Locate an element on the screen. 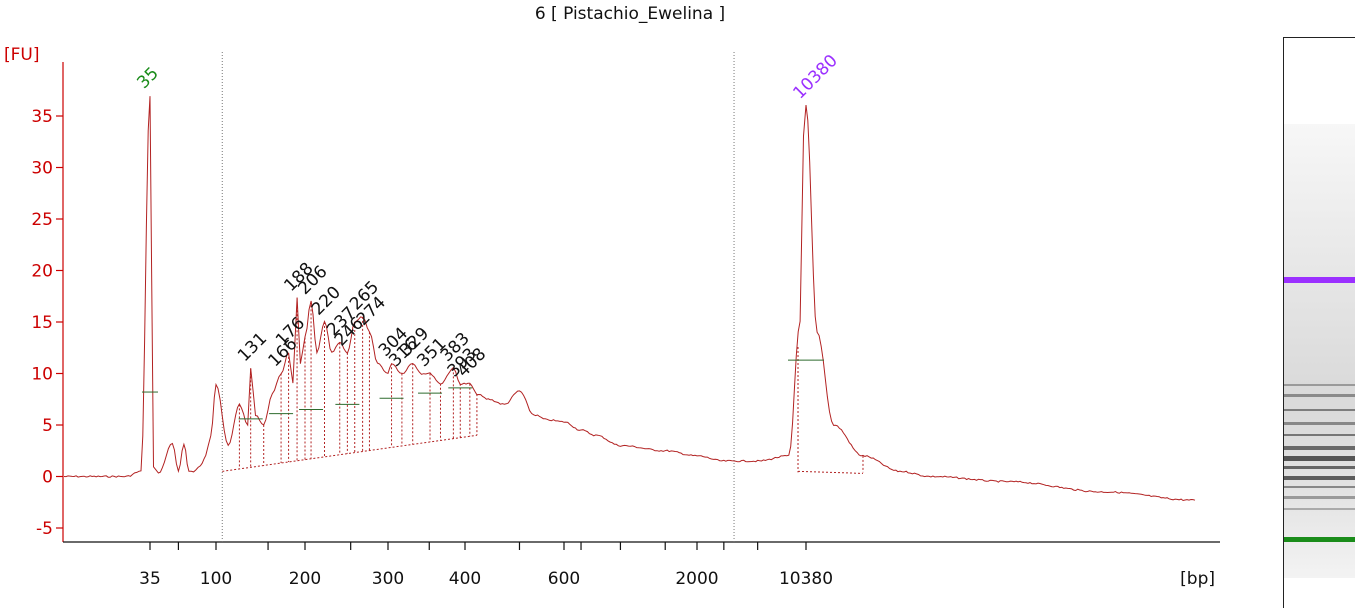 The image size is (1355, 608). x-tick-label: 200 is located at coordinates (305, 579).